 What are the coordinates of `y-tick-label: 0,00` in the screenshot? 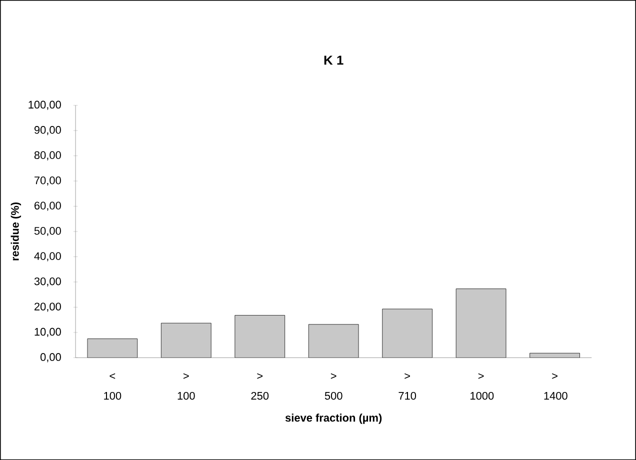 It's located at (50, 357).